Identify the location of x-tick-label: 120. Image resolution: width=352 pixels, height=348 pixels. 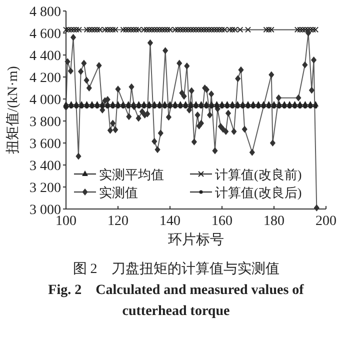
(118, 221).